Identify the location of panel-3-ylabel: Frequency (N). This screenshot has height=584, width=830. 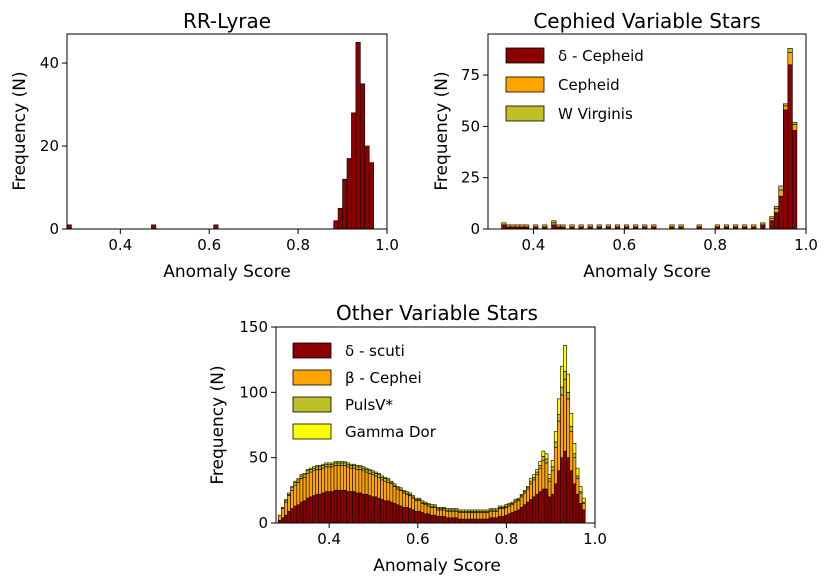
(218, 424).